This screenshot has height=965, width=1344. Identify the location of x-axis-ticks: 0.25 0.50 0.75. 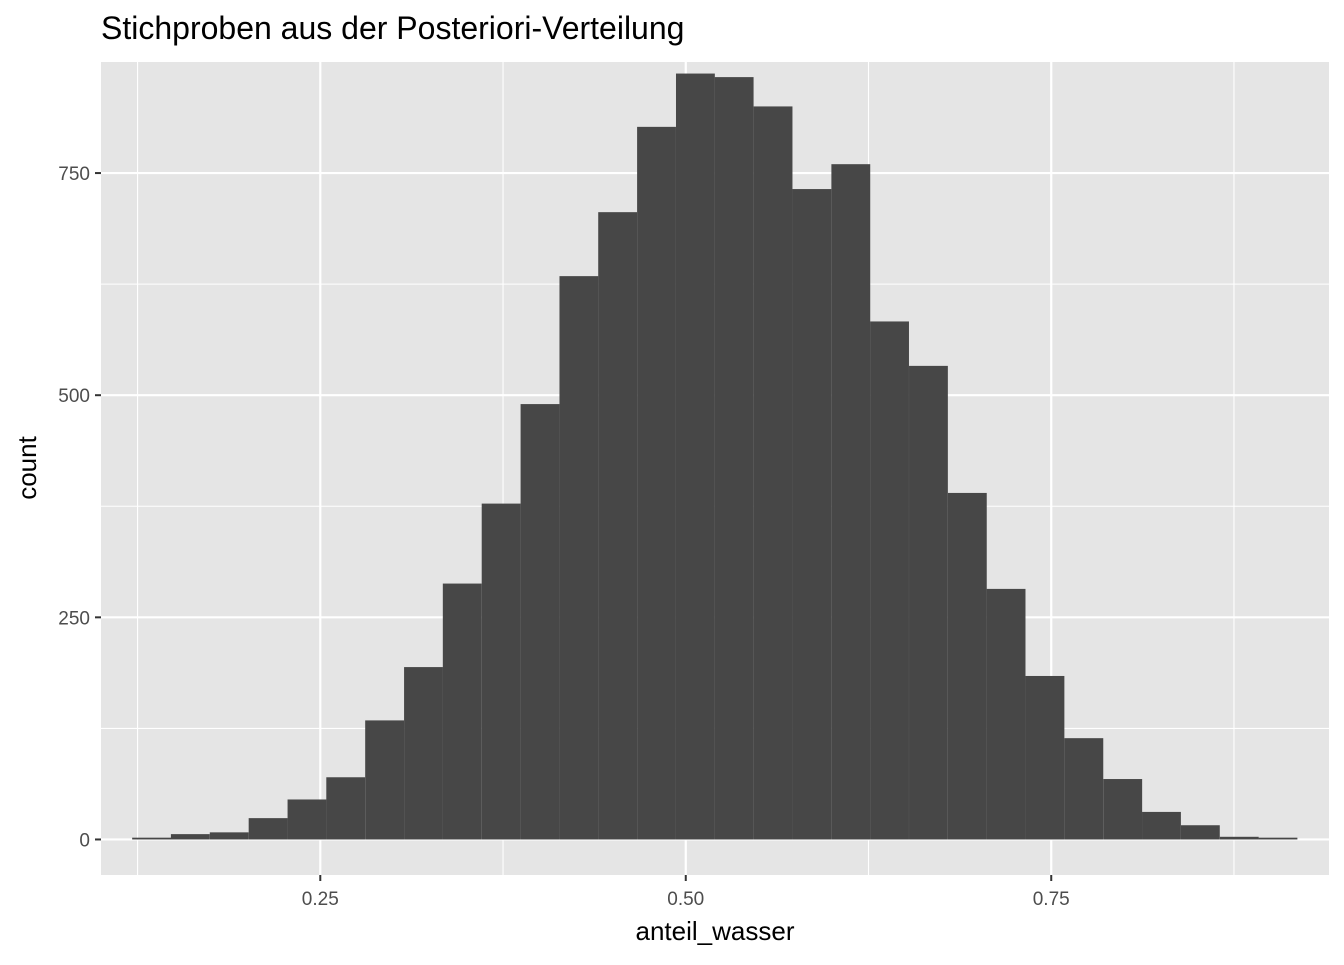
(686, 892).